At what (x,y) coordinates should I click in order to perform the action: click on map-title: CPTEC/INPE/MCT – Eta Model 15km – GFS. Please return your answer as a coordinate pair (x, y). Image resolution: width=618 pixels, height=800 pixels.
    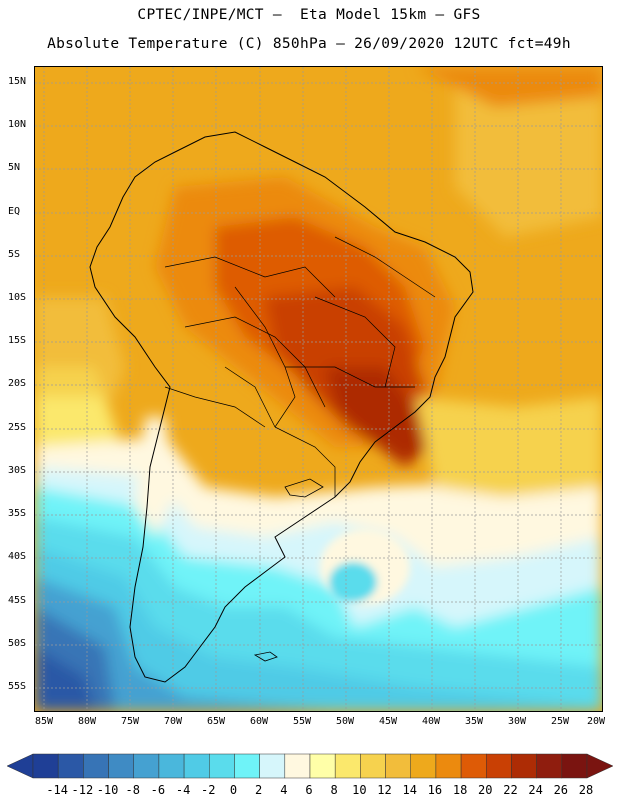
    Looking at the image, I should click on (309, 15).